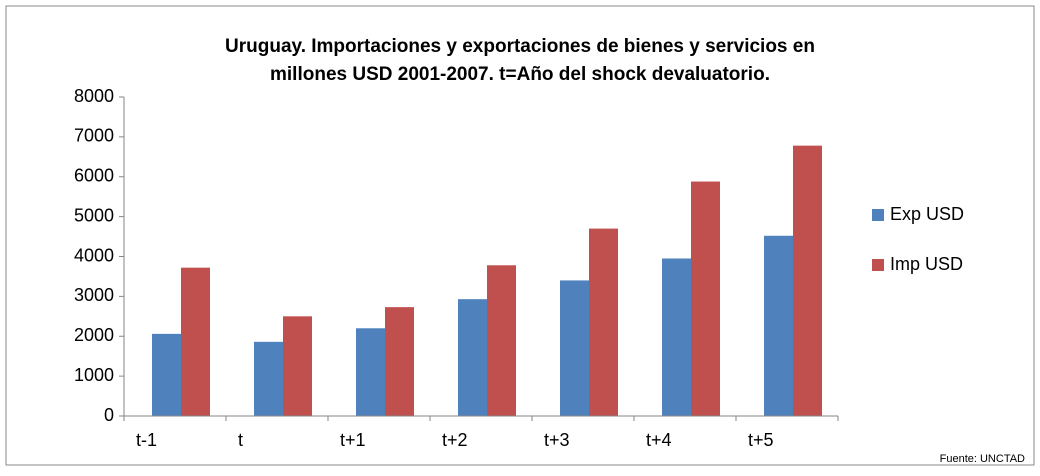 The width and height of the screenshot is (1040, 476). Describe the element at coordinates (94, 255) in the screenshot. I see `y-tick-label: 4000` at that location.